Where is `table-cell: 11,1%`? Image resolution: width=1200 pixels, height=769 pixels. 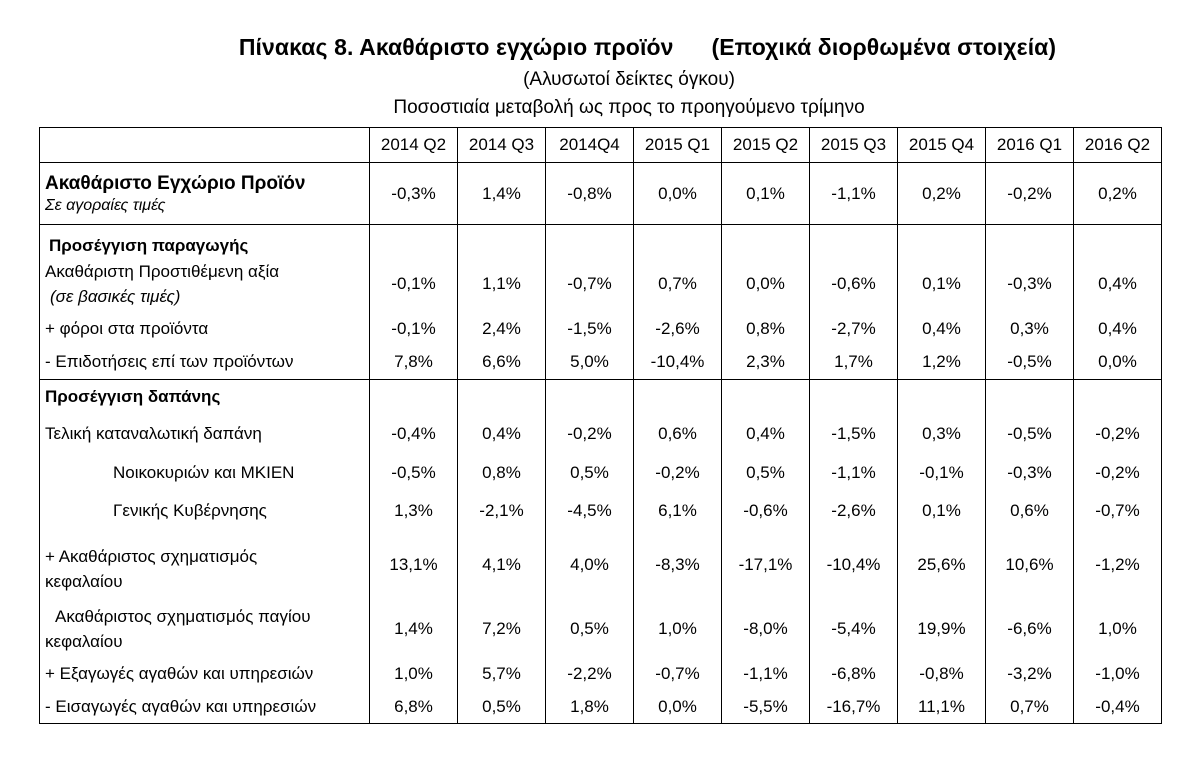 table-cell: 11,1% is located at coordinates (941, 707).